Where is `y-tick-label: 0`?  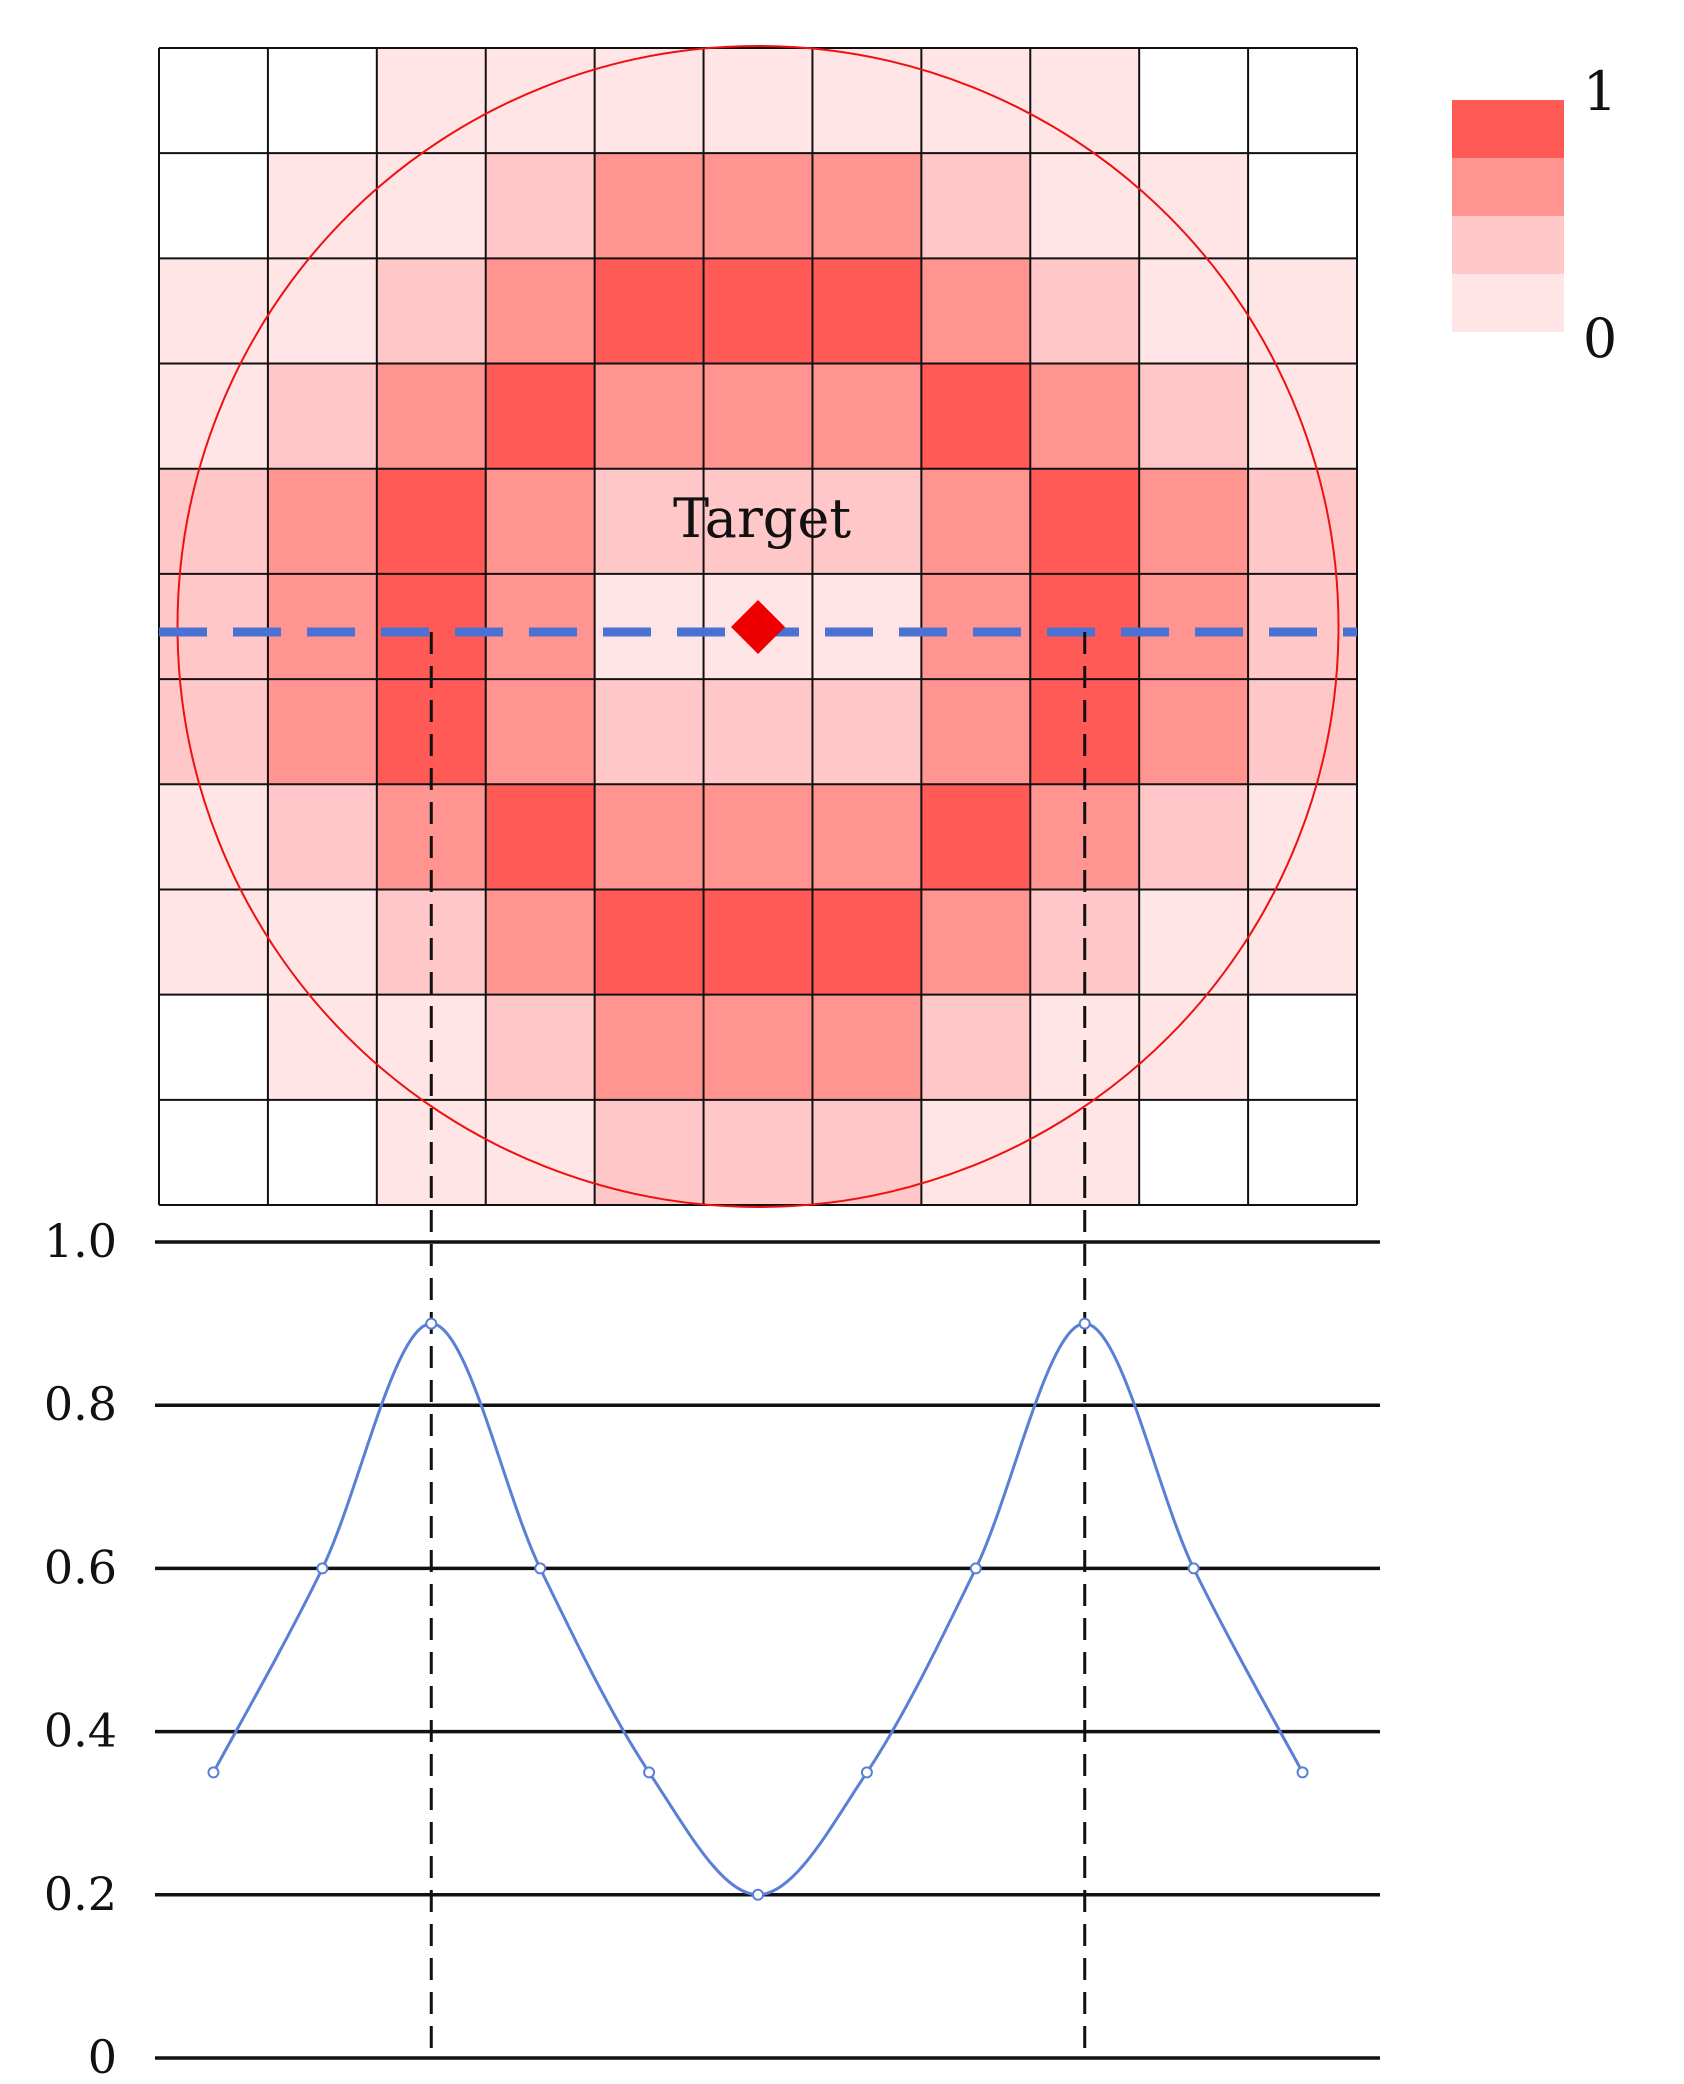 y-tick-label: 0 is located at coordinates (102, 2057).